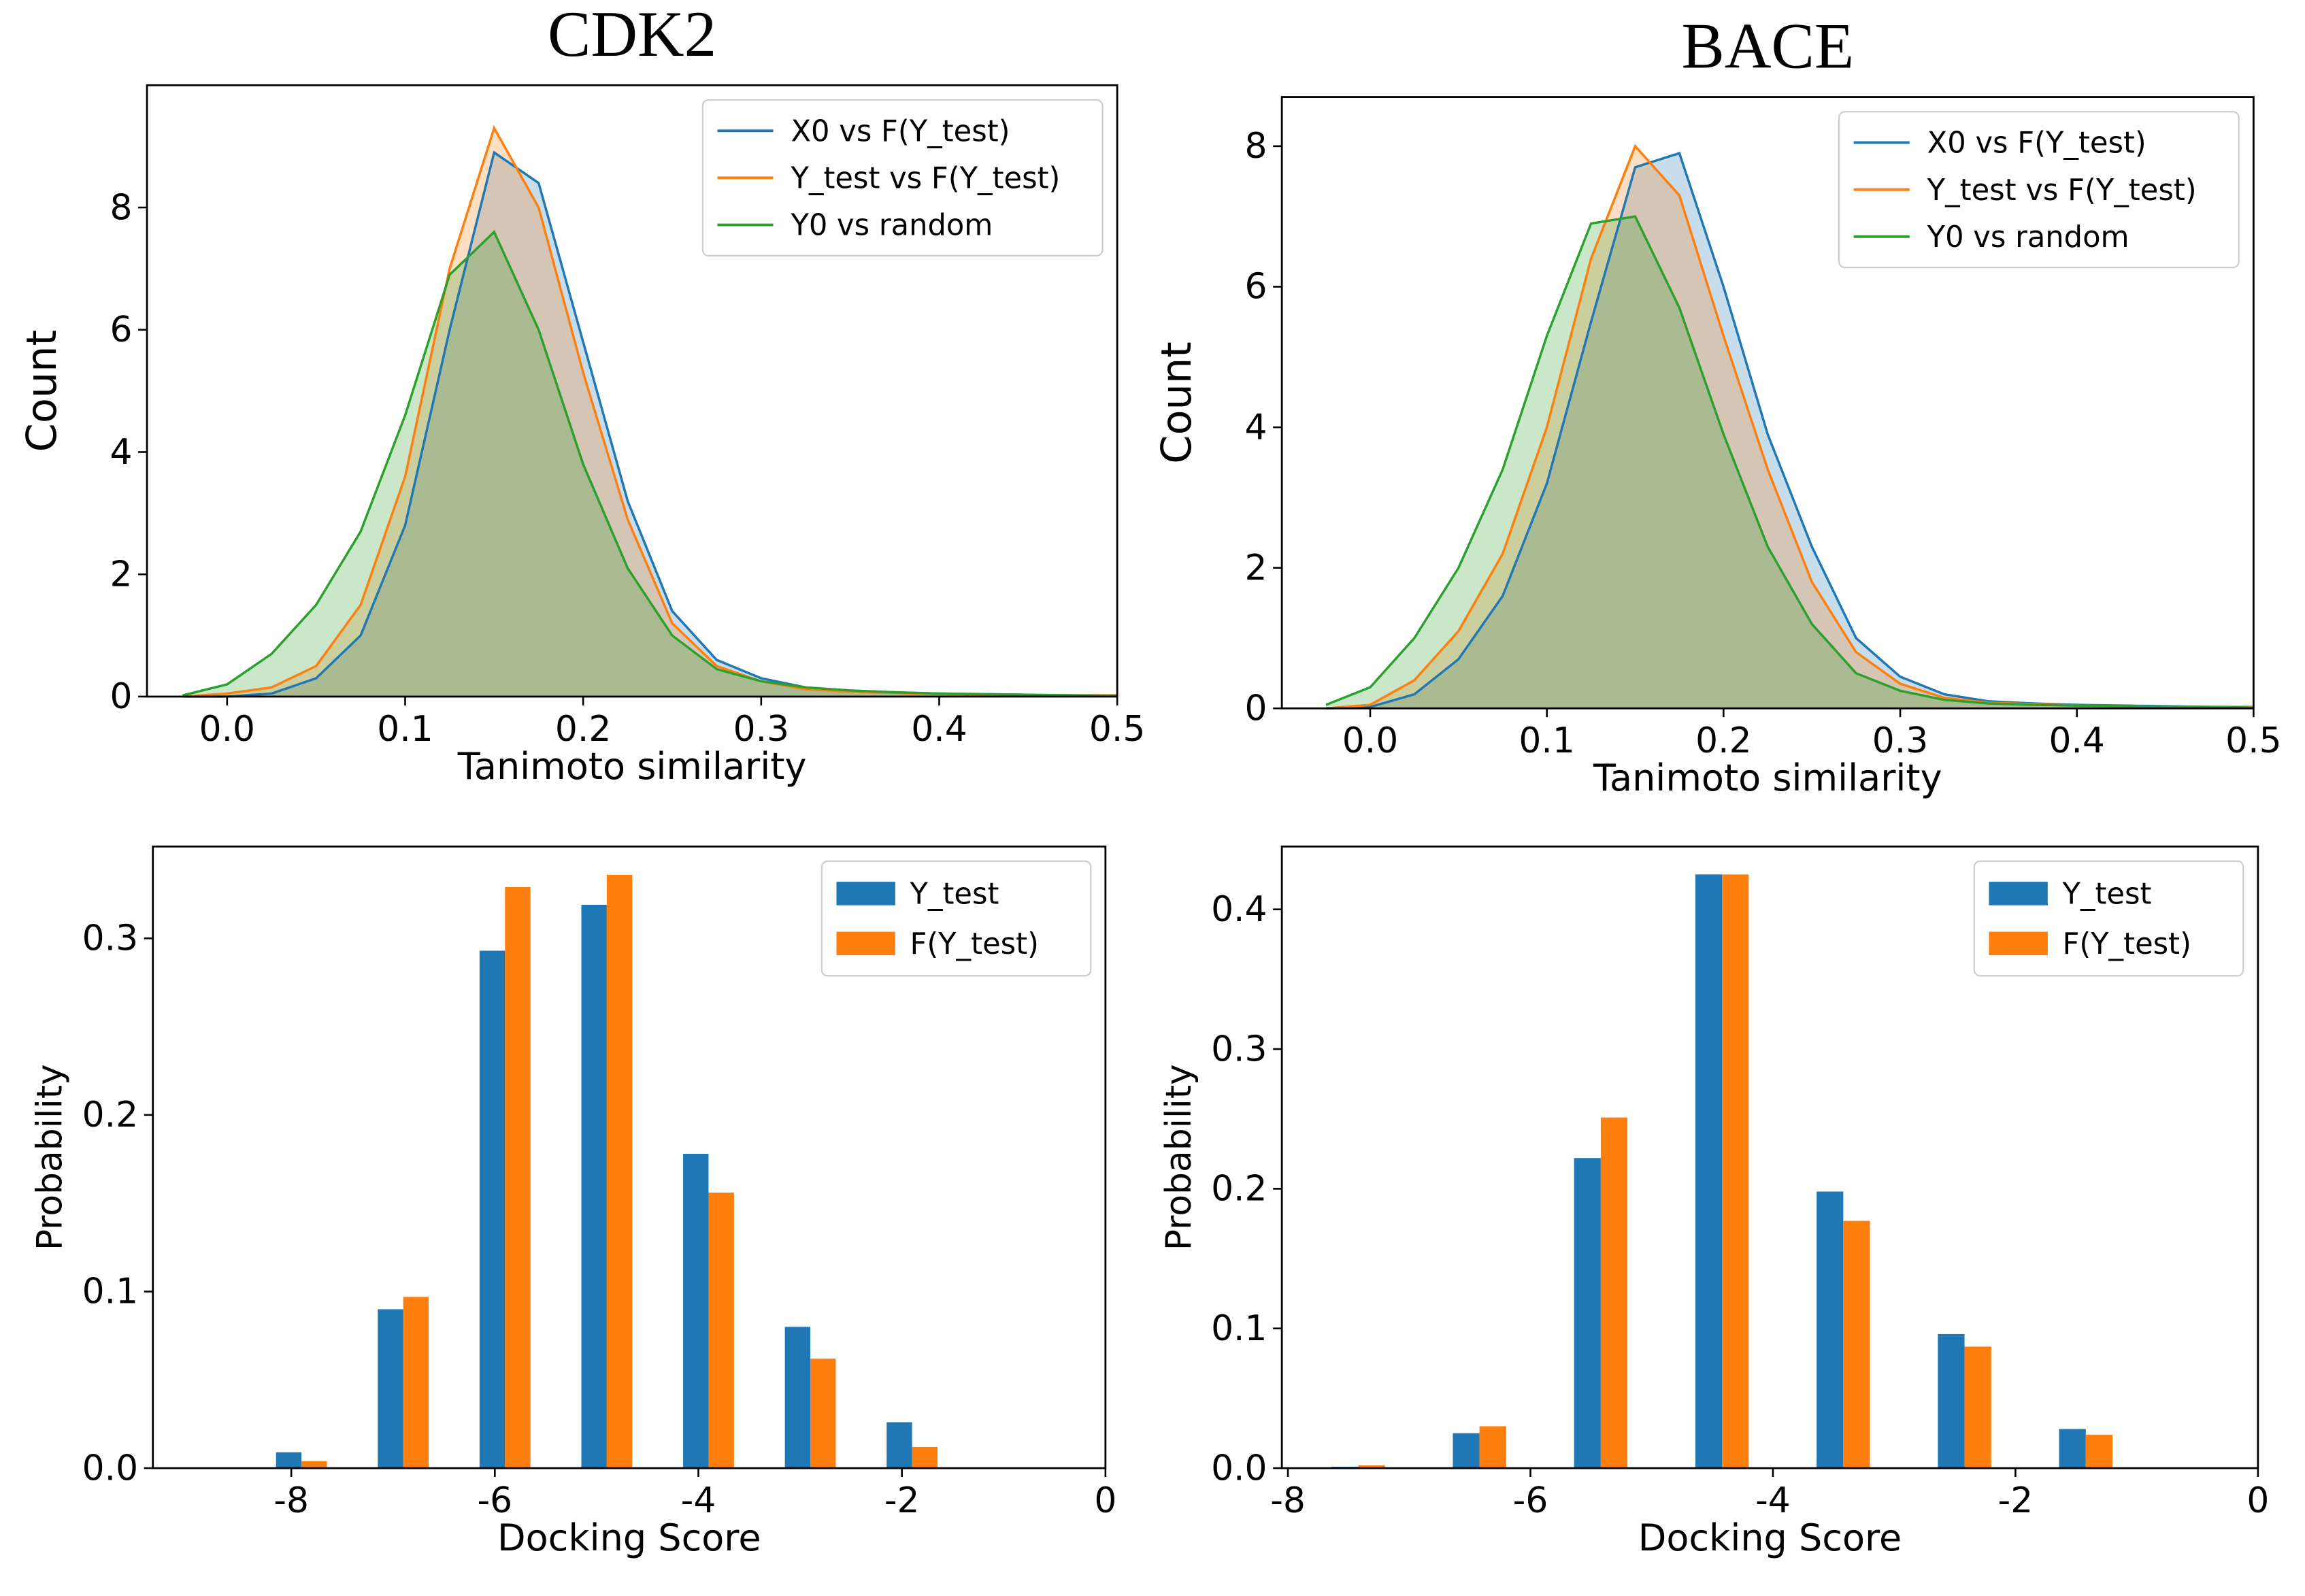 The height and width of the screenshot is (1596, 2305). What do you see at coordinates (632, 35) in the screenshot?
I see `chart-title: CDK2` at bounding box center [632, 35].